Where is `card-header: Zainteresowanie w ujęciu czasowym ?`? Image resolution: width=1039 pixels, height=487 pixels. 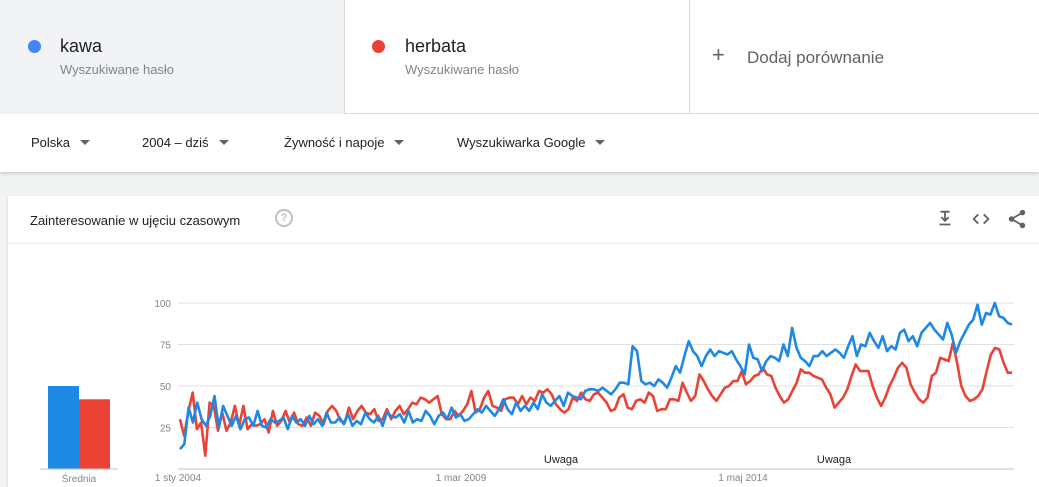 card-header: Zainteresowanie w ujęciu czasowym ? is located at coordinates (523, 220).